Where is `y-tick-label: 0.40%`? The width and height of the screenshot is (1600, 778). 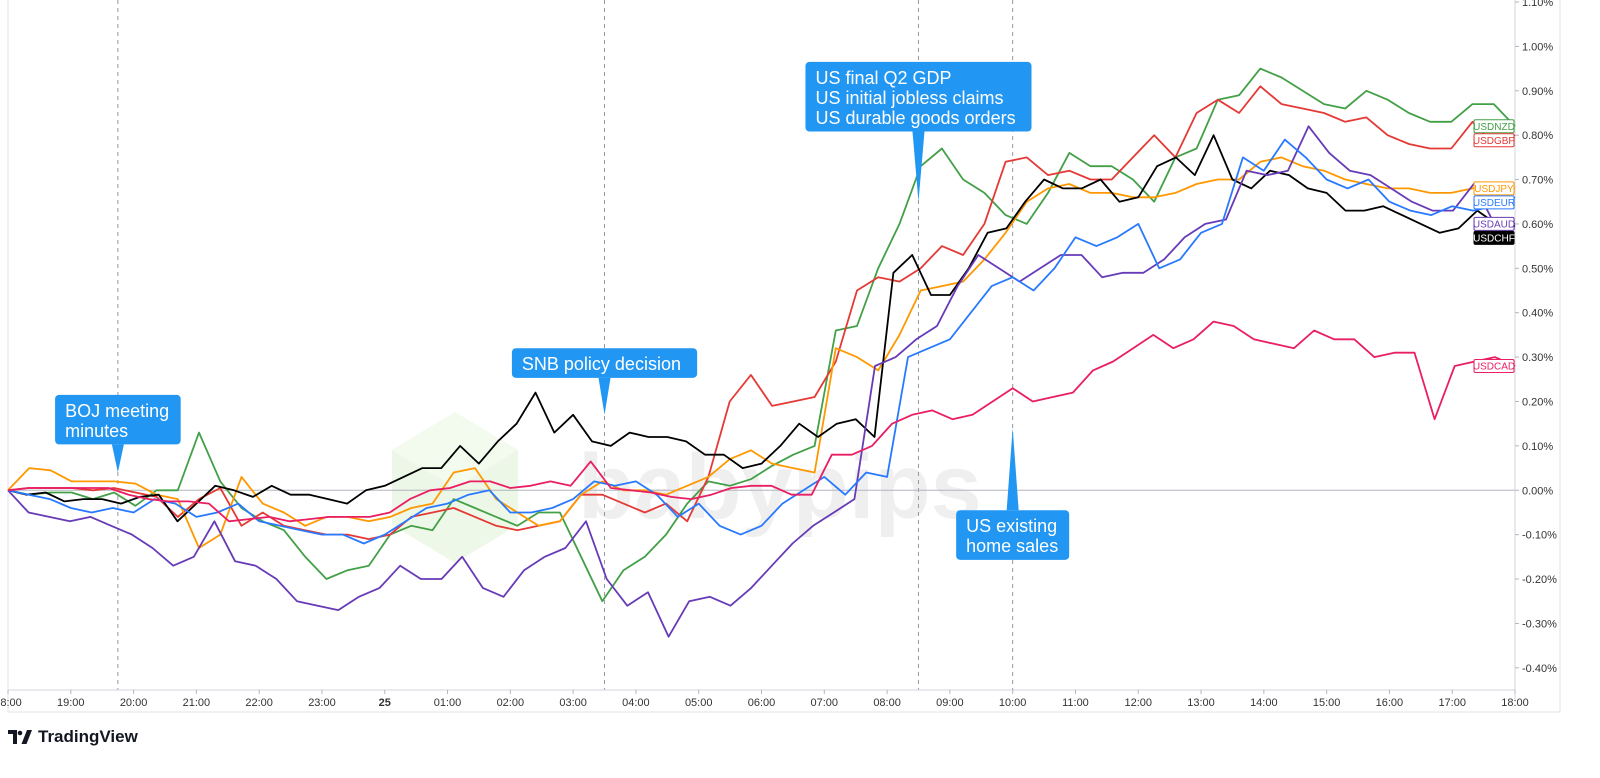 y-tick-label: 0.40% is located at coordinates (1537, 314).